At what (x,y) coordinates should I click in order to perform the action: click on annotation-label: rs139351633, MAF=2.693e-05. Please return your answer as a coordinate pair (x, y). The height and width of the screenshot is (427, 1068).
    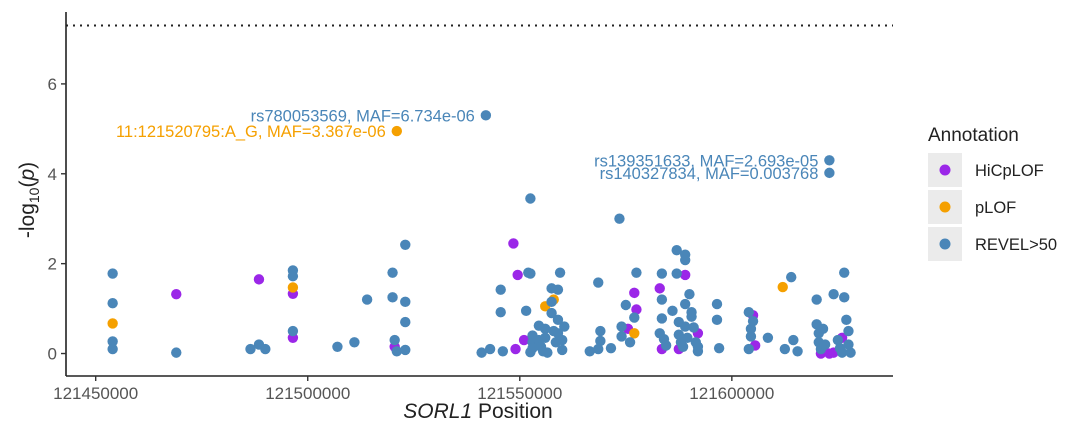
    Looking at the image, I should click on (706, 161).